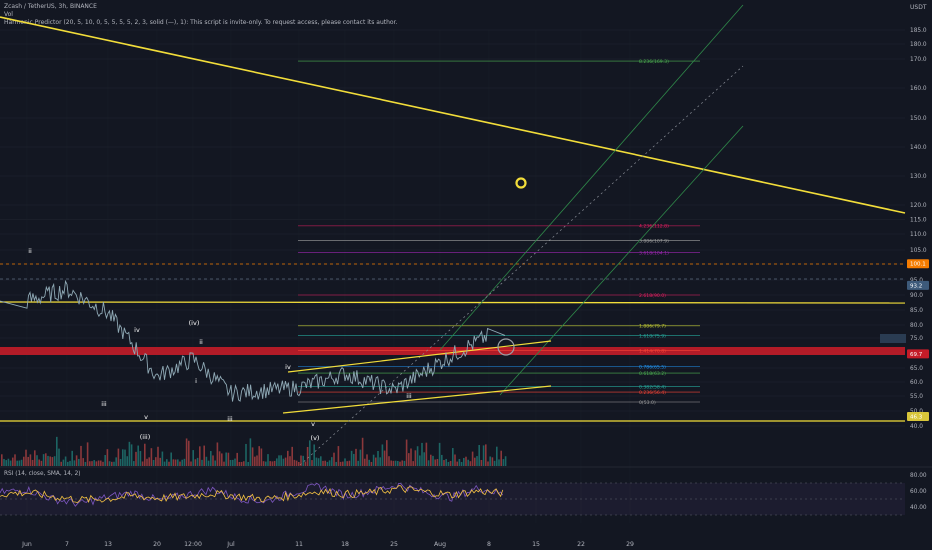 The width and height of the screenshot is (932, 550). Describe the element at coordinates (918, 7) in the screenshot. I see `currency-label: USDT` at that location.